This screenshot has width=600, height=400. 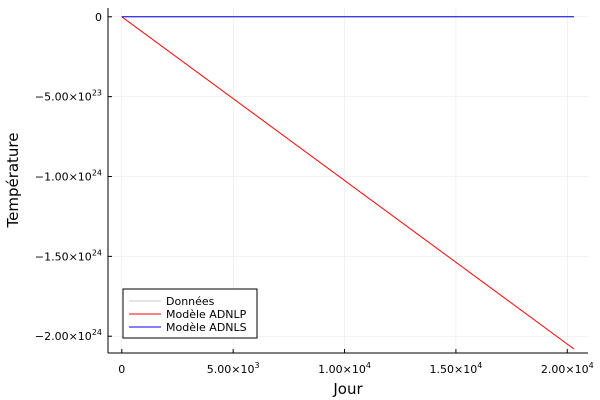 What do you see at coordinates (233, 368) in the screenshot?
I see `x-tick-label: 5.00×10³` at bounding box center [233, 368].